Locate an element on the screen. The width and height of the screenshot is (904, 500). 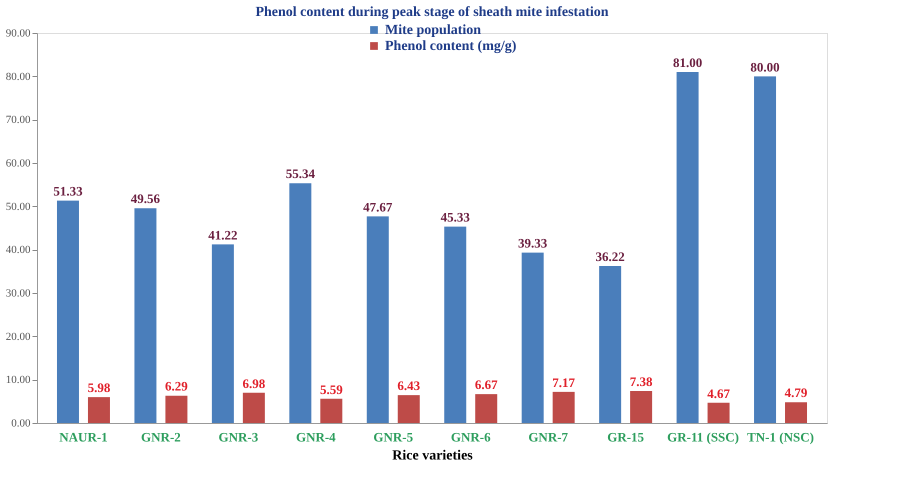
data-label: 47.67 is located at coordinates (378, 206).